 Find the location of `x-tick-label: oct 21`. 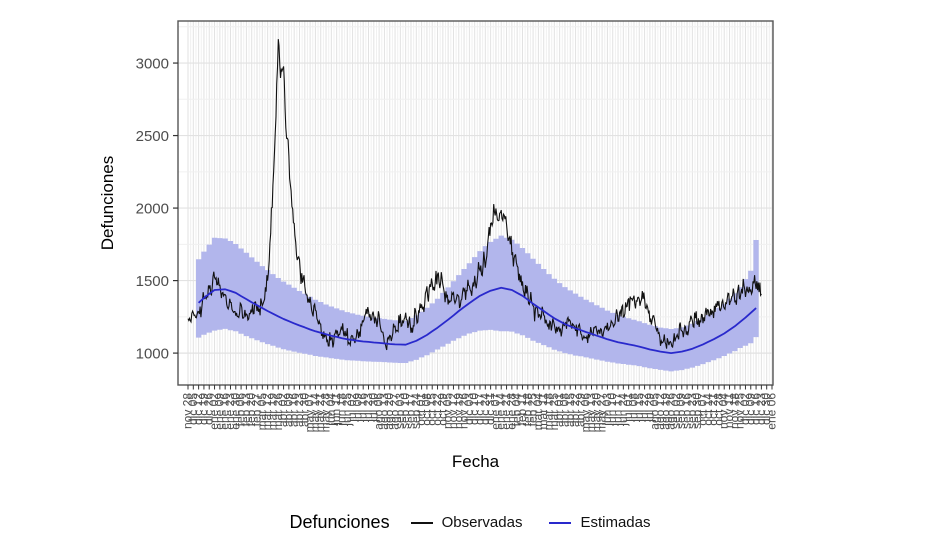

x-tick-label: oct 21 is located at coordinates (713, 409).